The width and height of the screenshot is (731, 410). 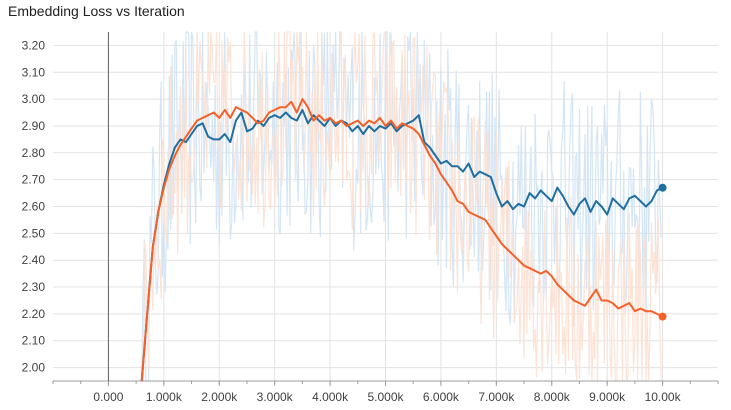 What do you see at coordinates (496, 397) in the screenshot?
I see `x-tick-label: 7.000k` at bounding box center [496, 397].